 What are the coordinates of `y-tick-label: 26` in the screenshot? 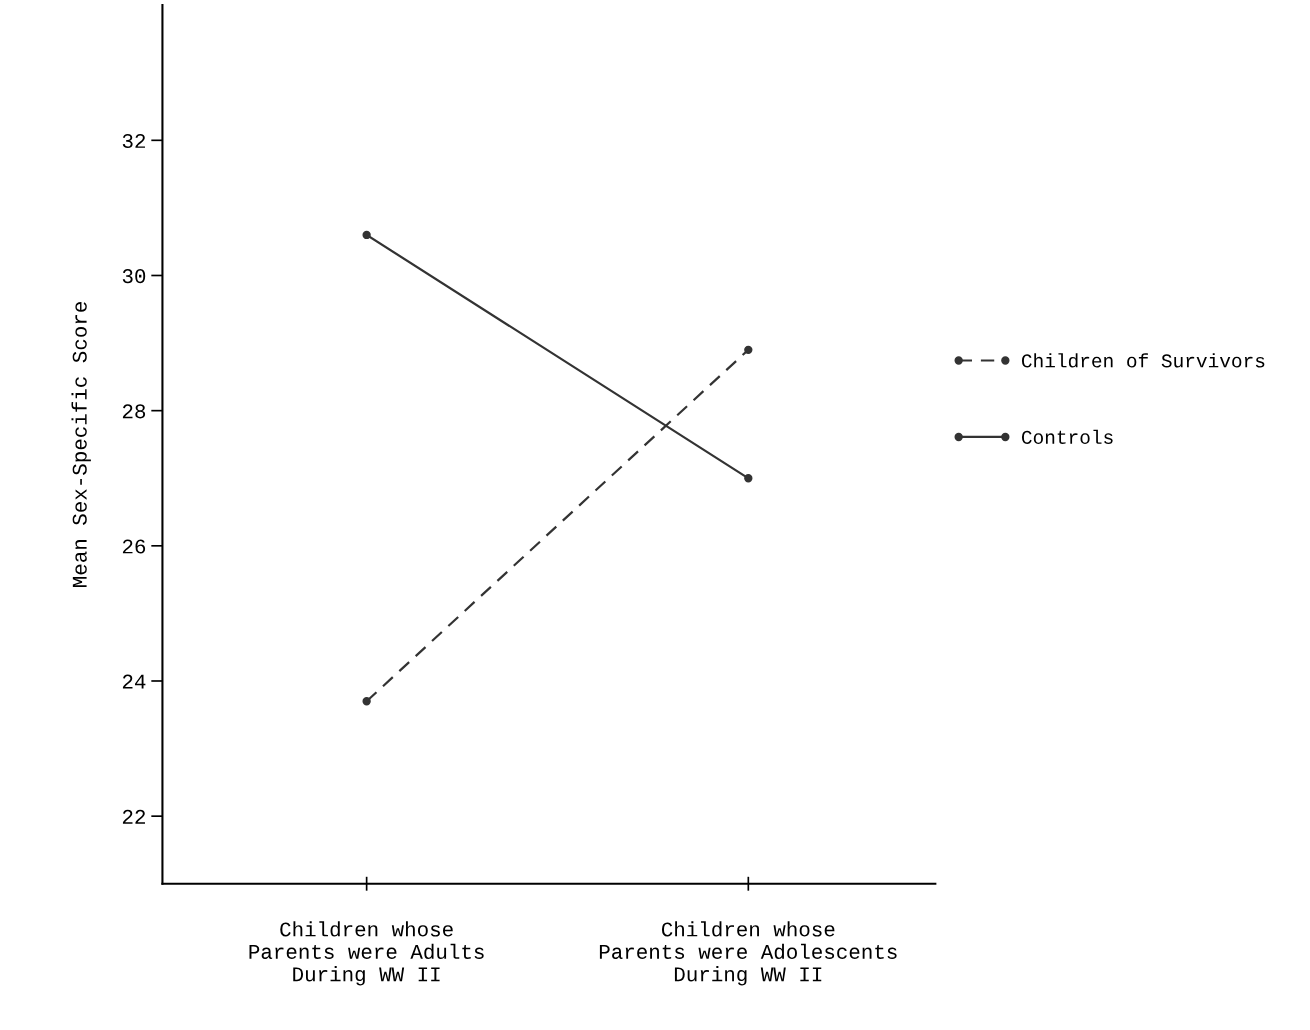 It's located at (134, 546).